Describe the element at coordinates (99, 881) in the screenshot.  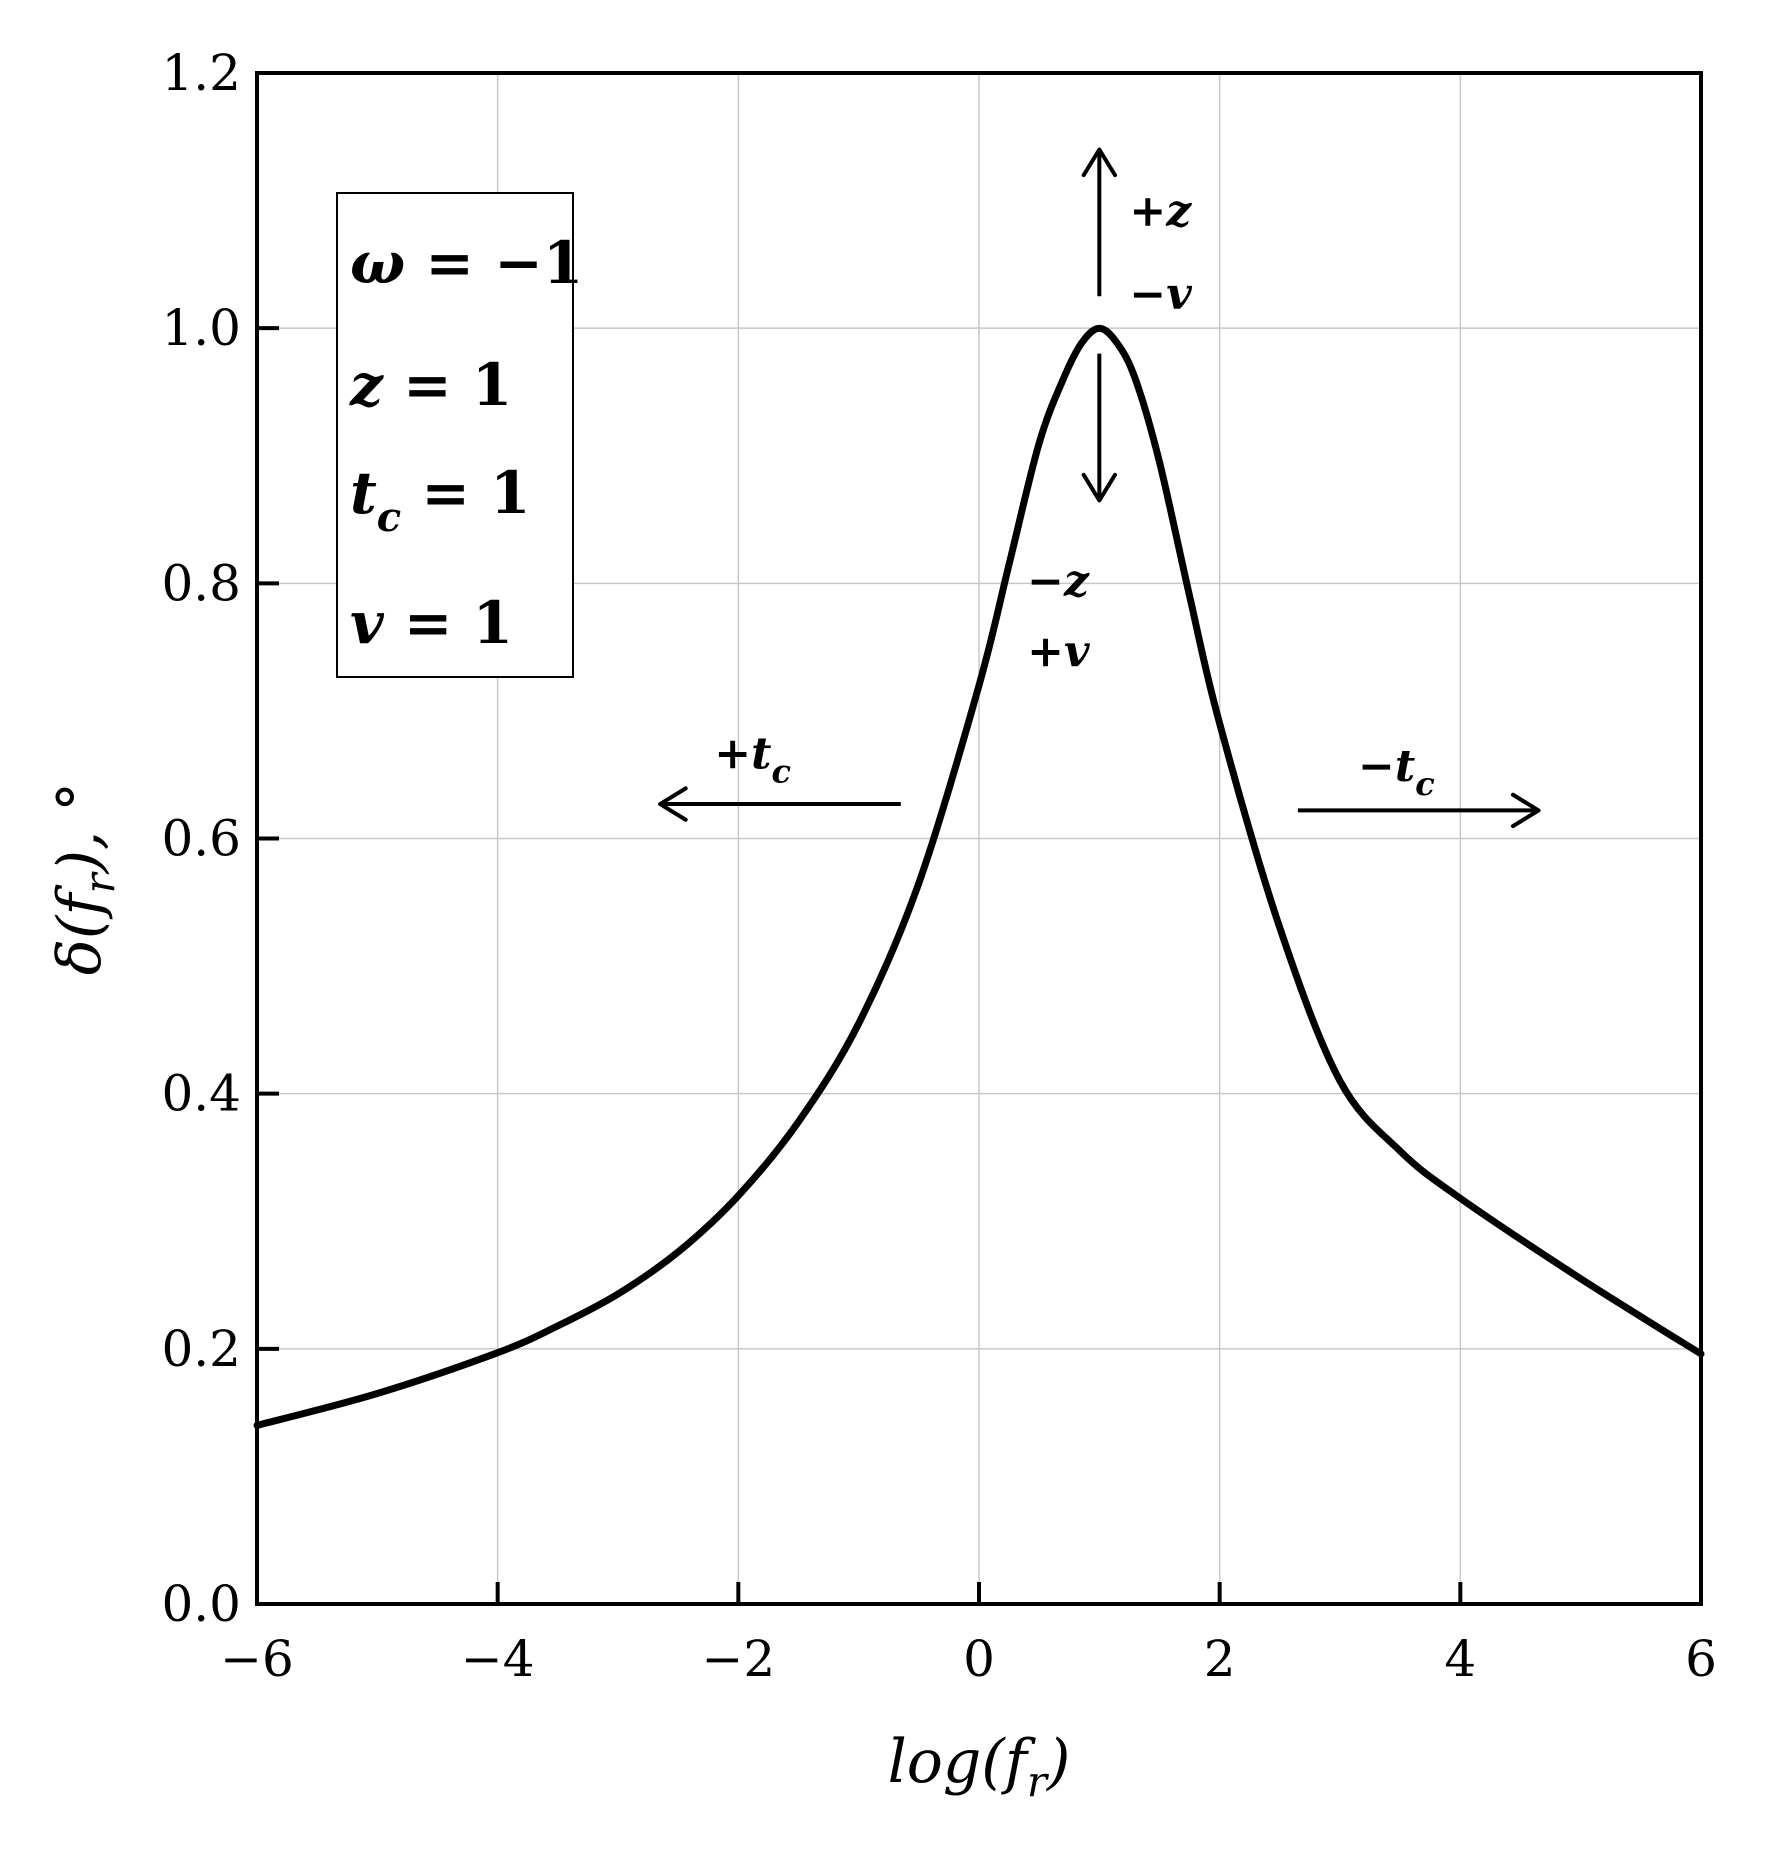
I see `y-axis-title-sub: r` at that location.